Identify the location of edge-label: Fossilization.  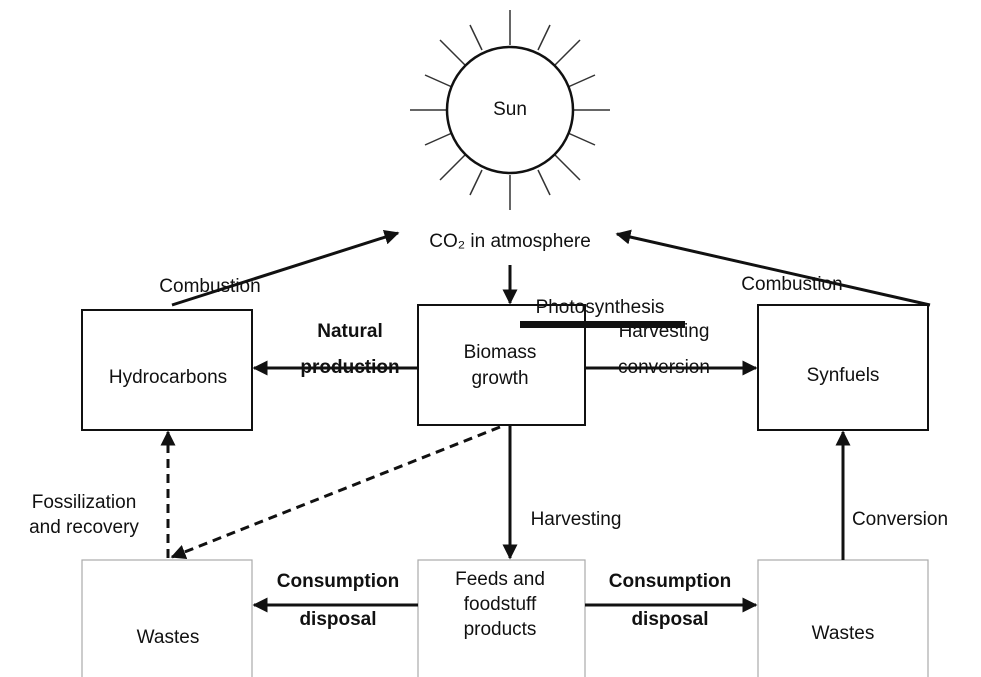
(84, 502).